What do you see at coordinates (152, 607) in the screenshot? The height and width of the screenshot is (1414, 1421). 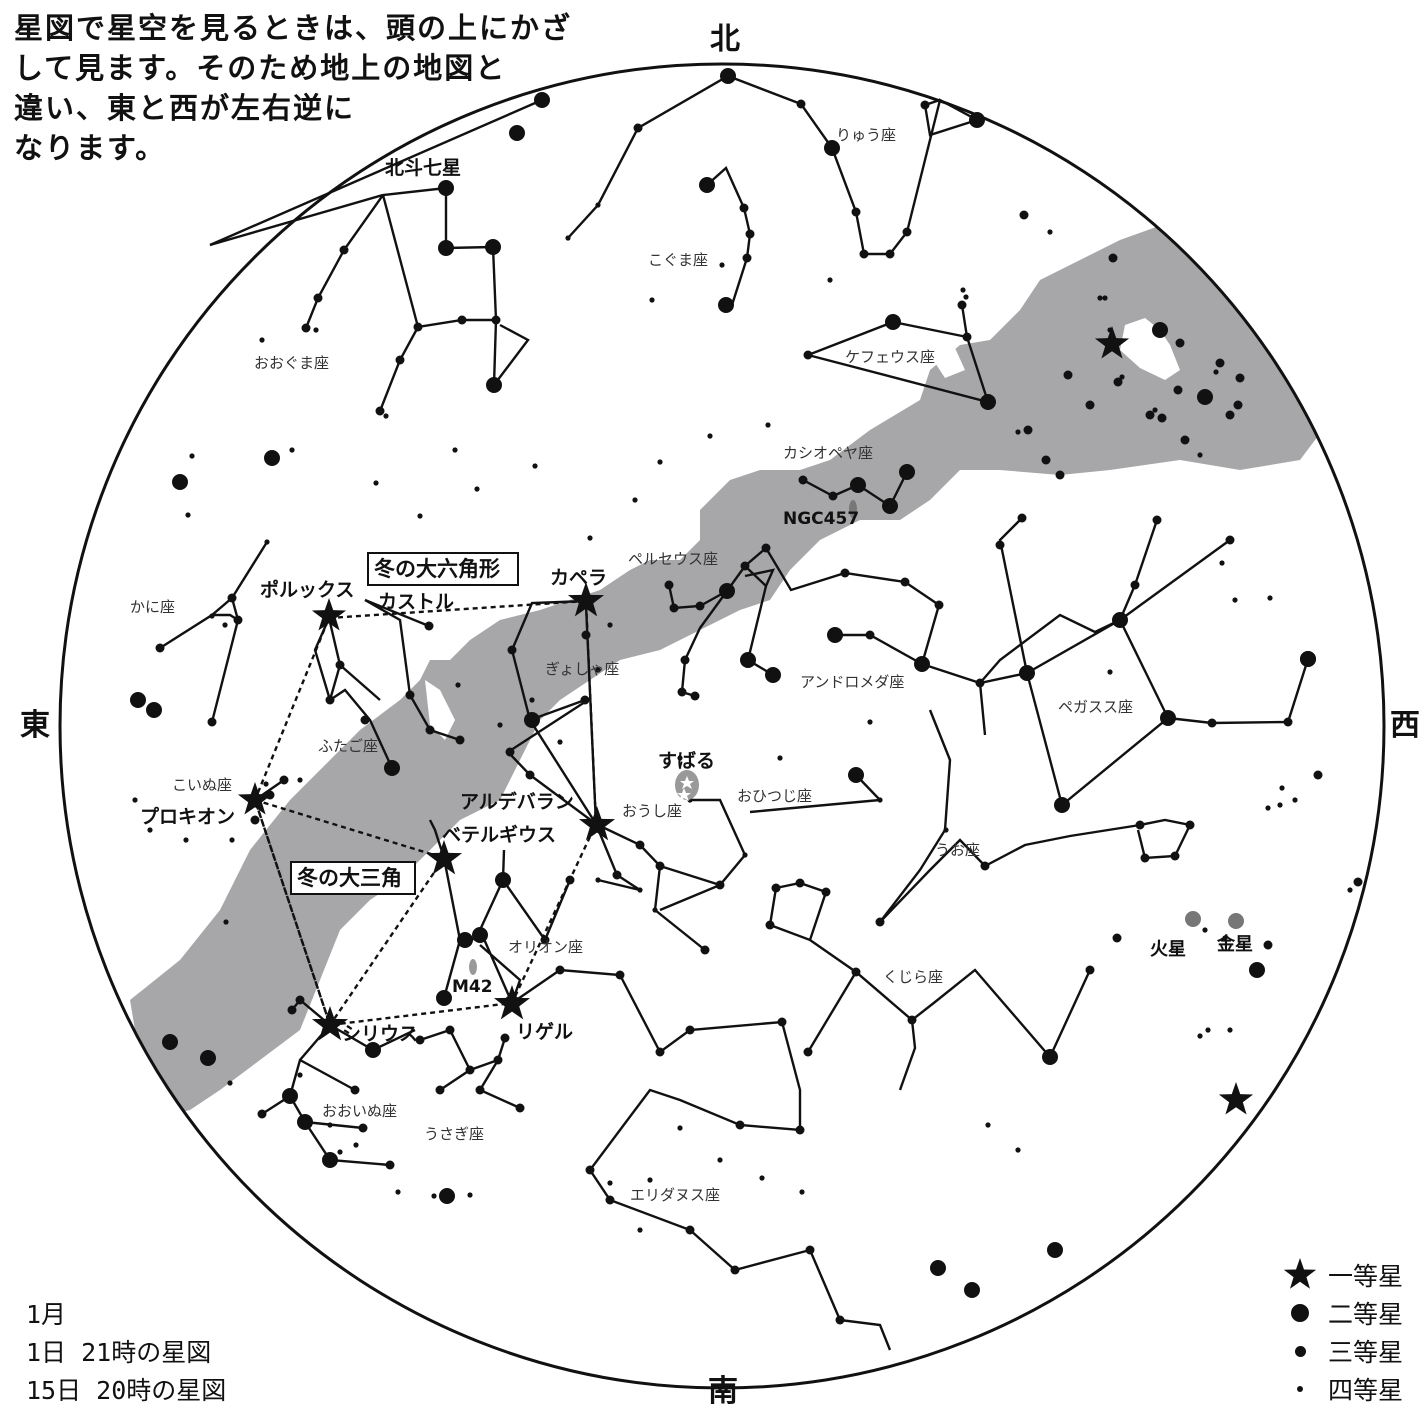 I see `label-cancer: かに座` at bounding box center [152, 607].